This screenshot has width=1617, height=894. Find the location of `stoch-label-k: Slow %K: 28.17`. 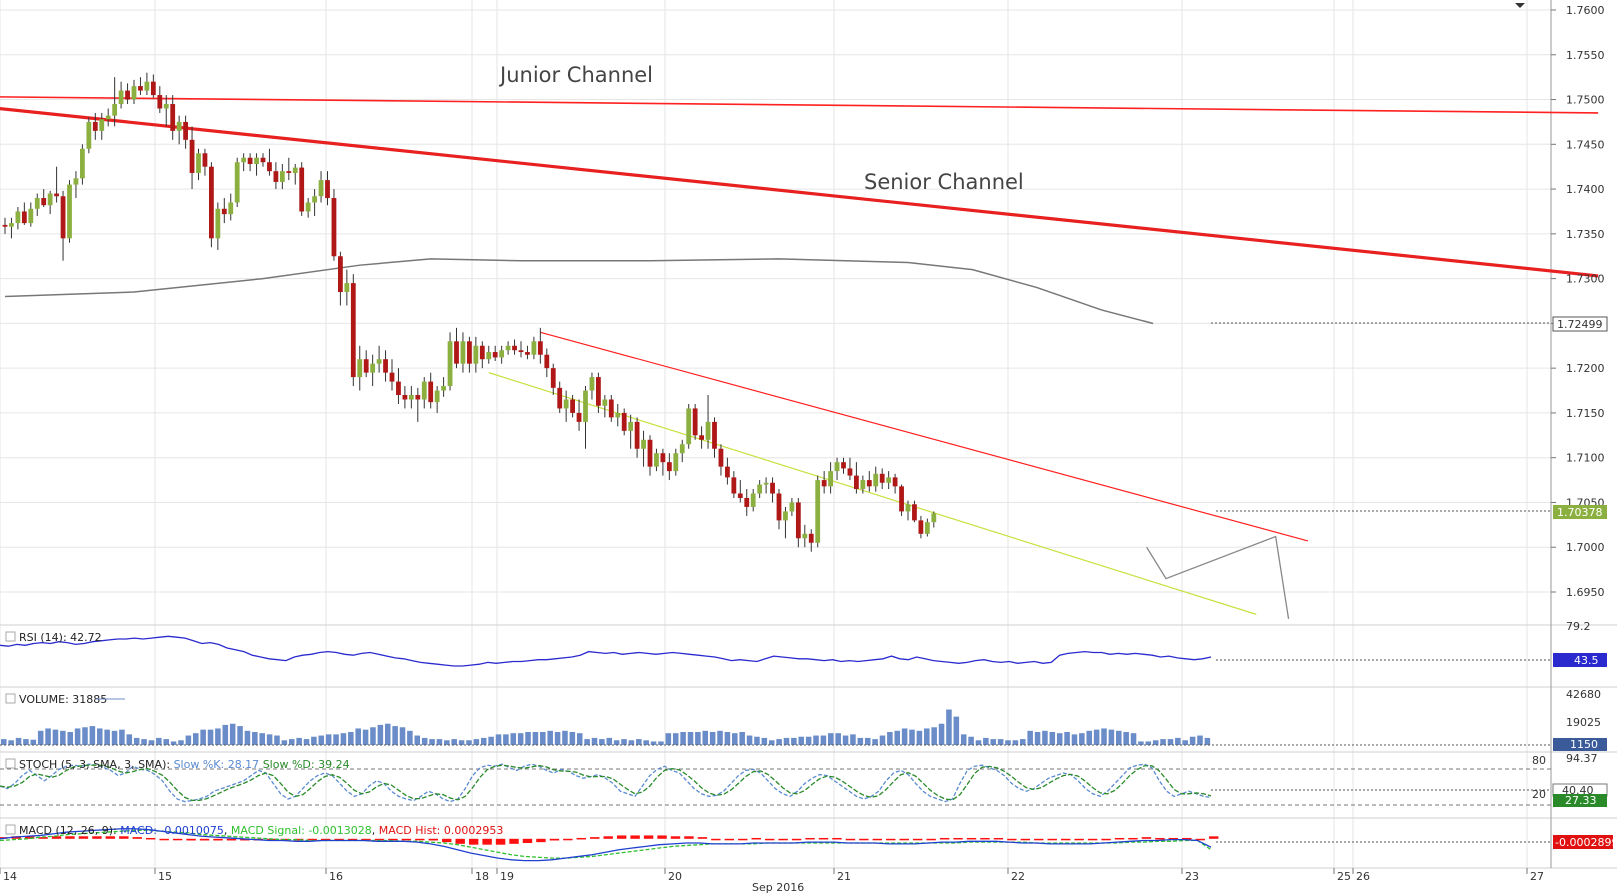

stoch-label-k: Slow %K: 28.17 is located at coordinates (217, 764).